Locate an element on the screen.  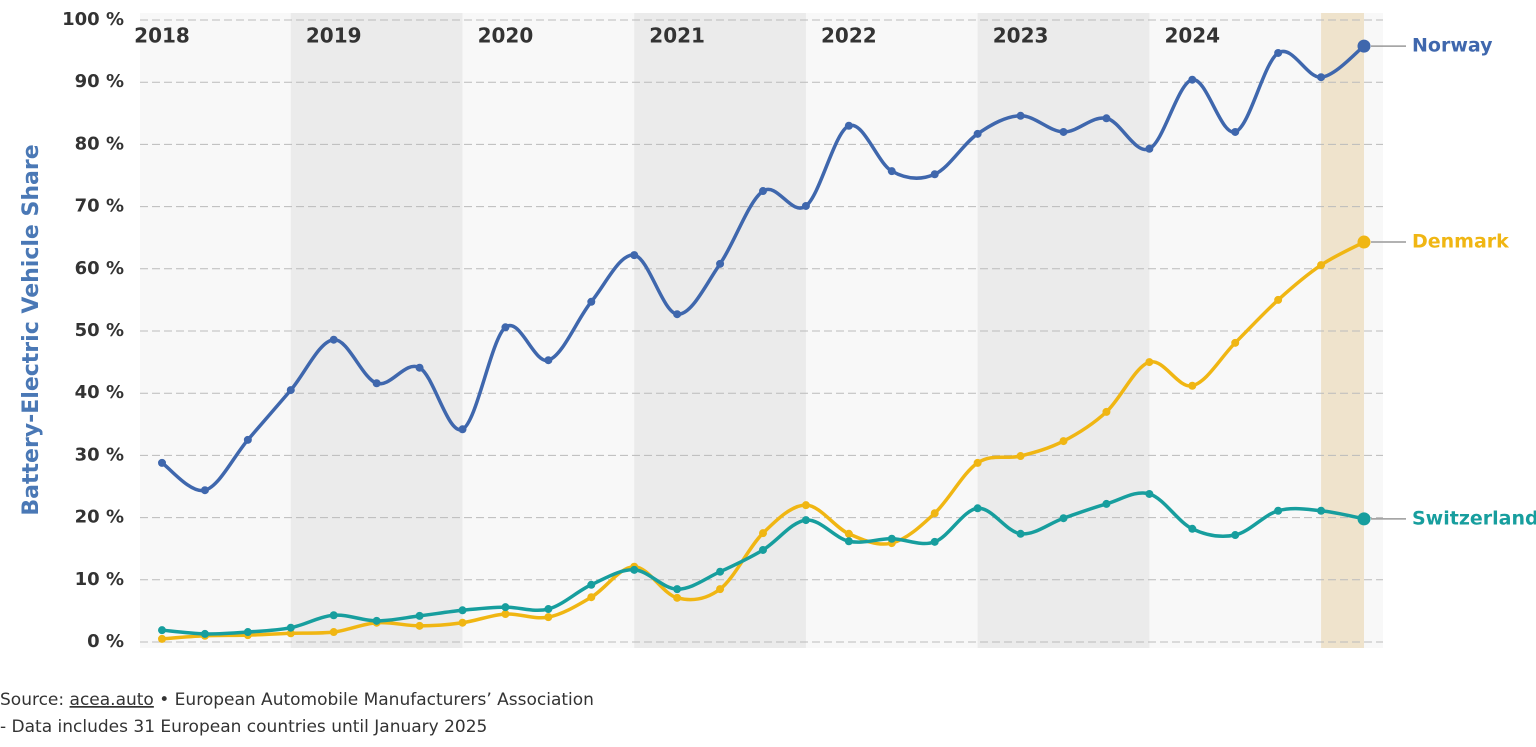
y-tick-label: 20 % is located at coordinates (99, 517).